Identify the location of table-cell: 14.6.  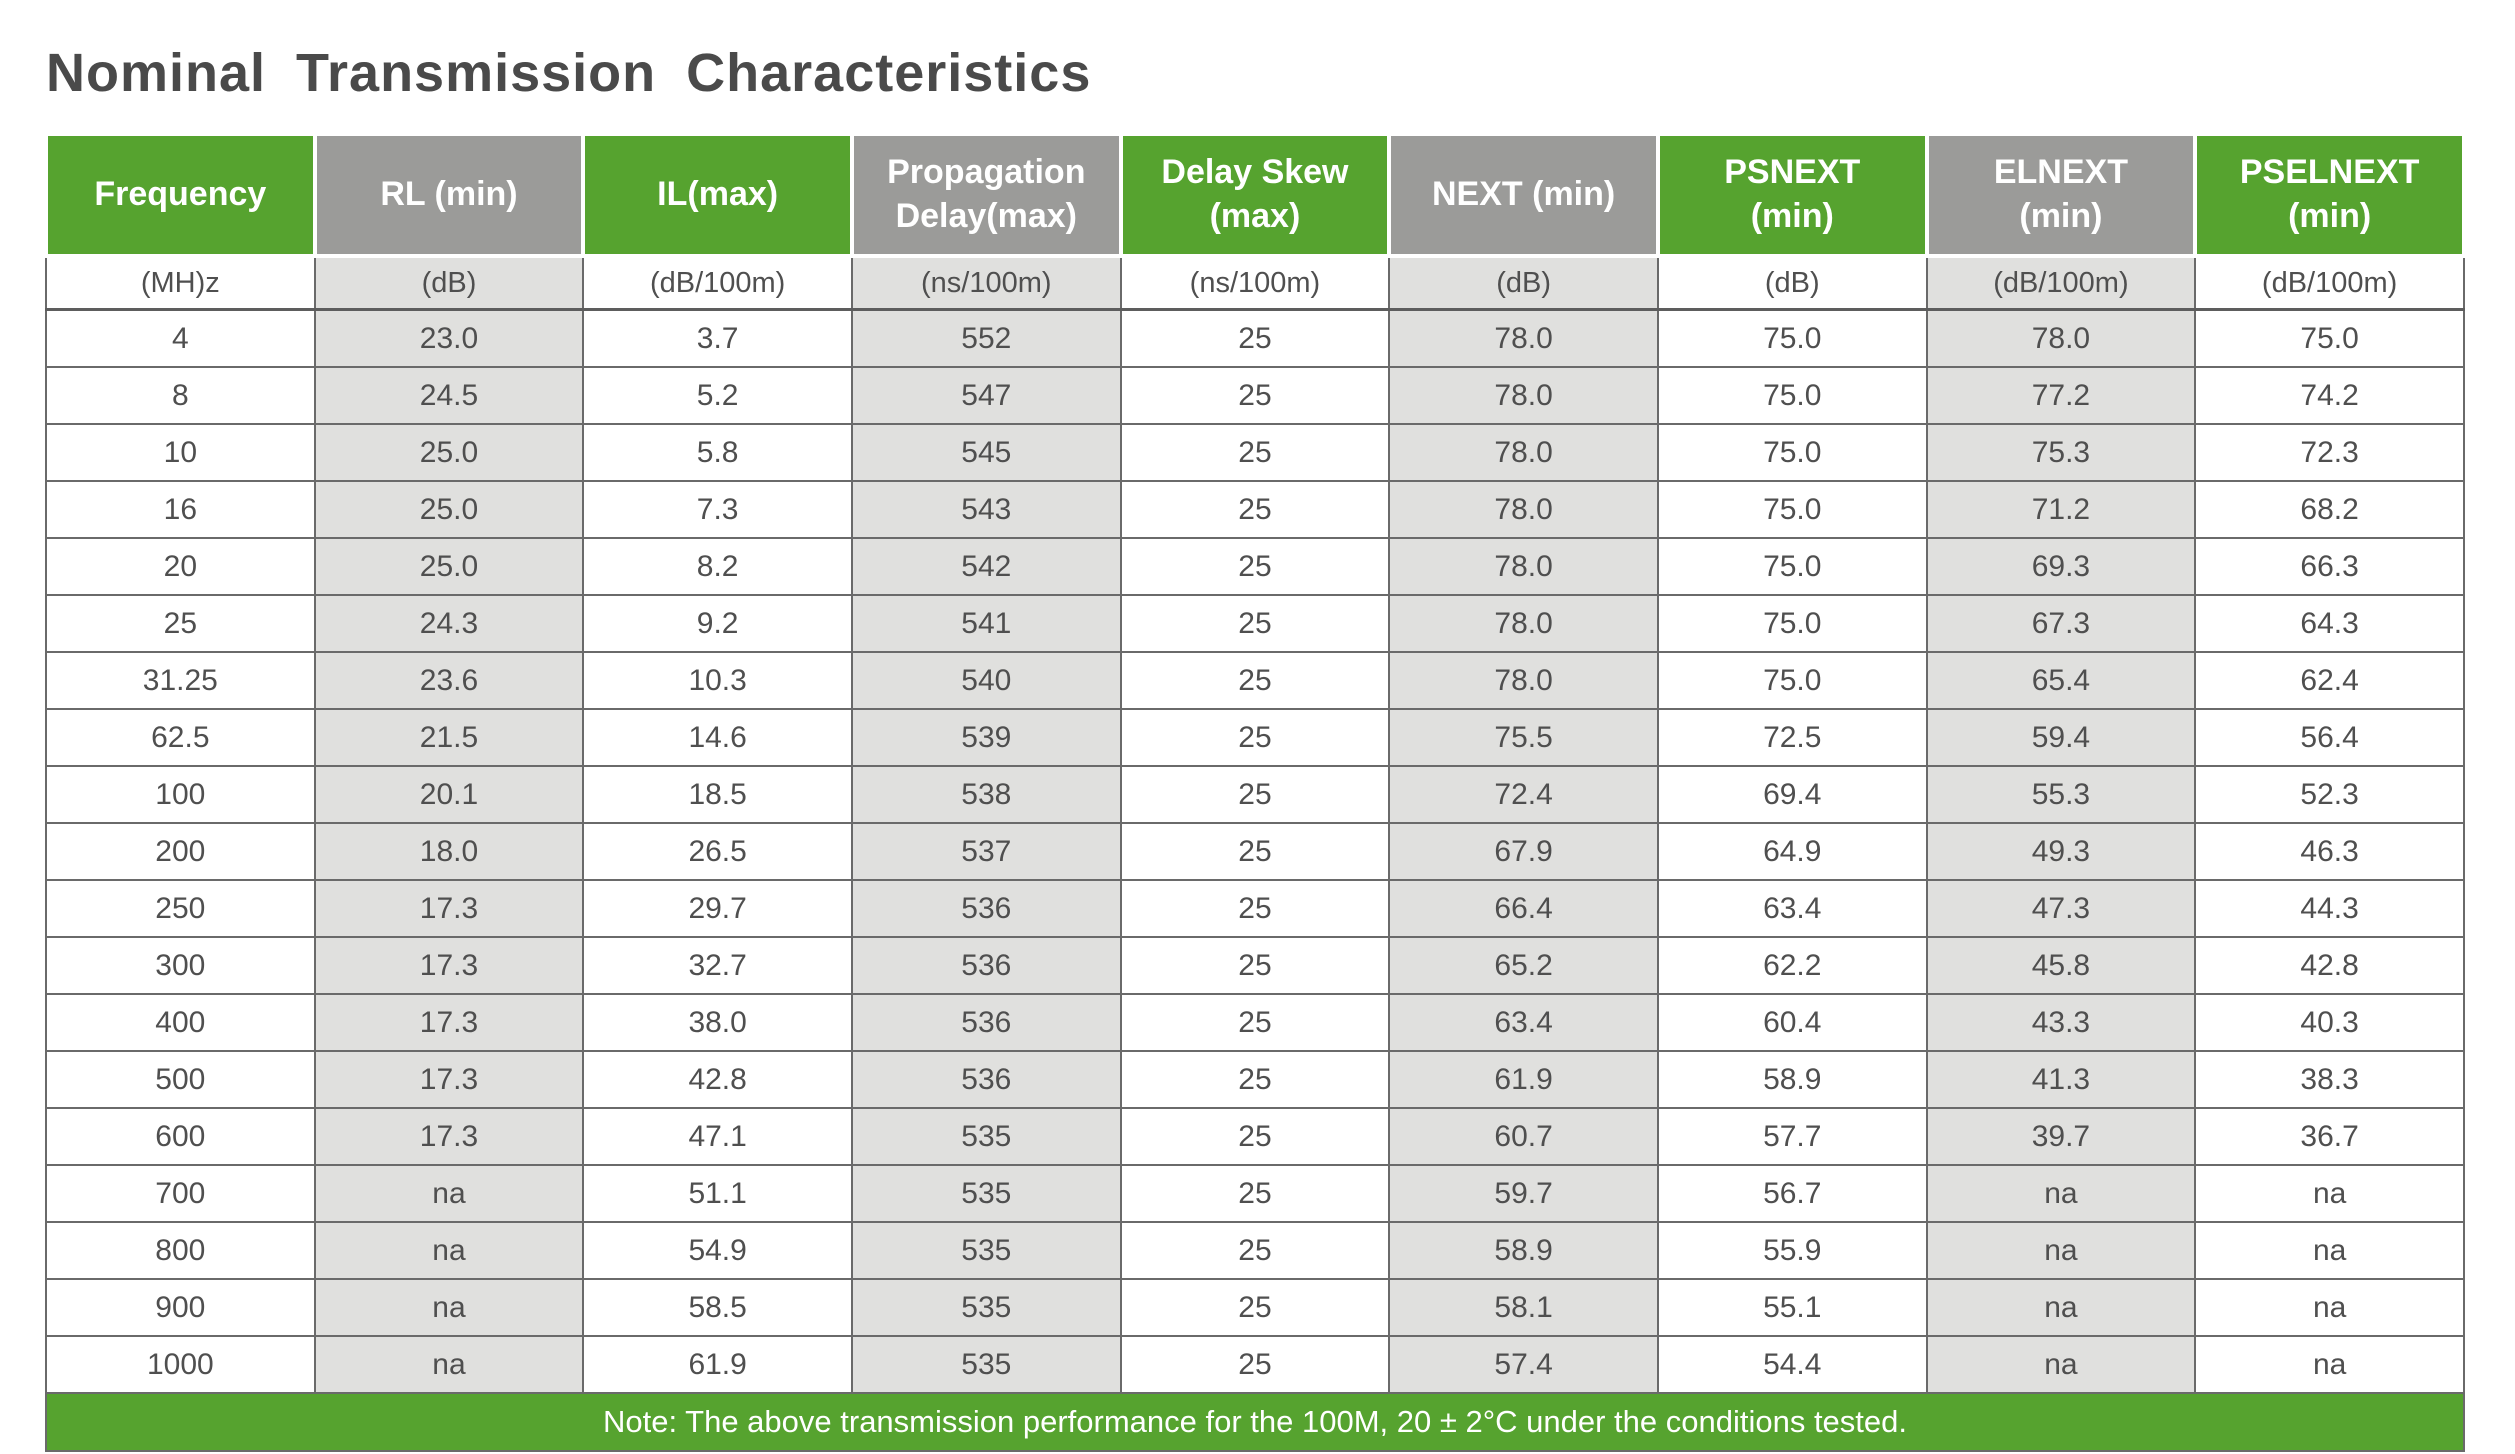
(717, 737).